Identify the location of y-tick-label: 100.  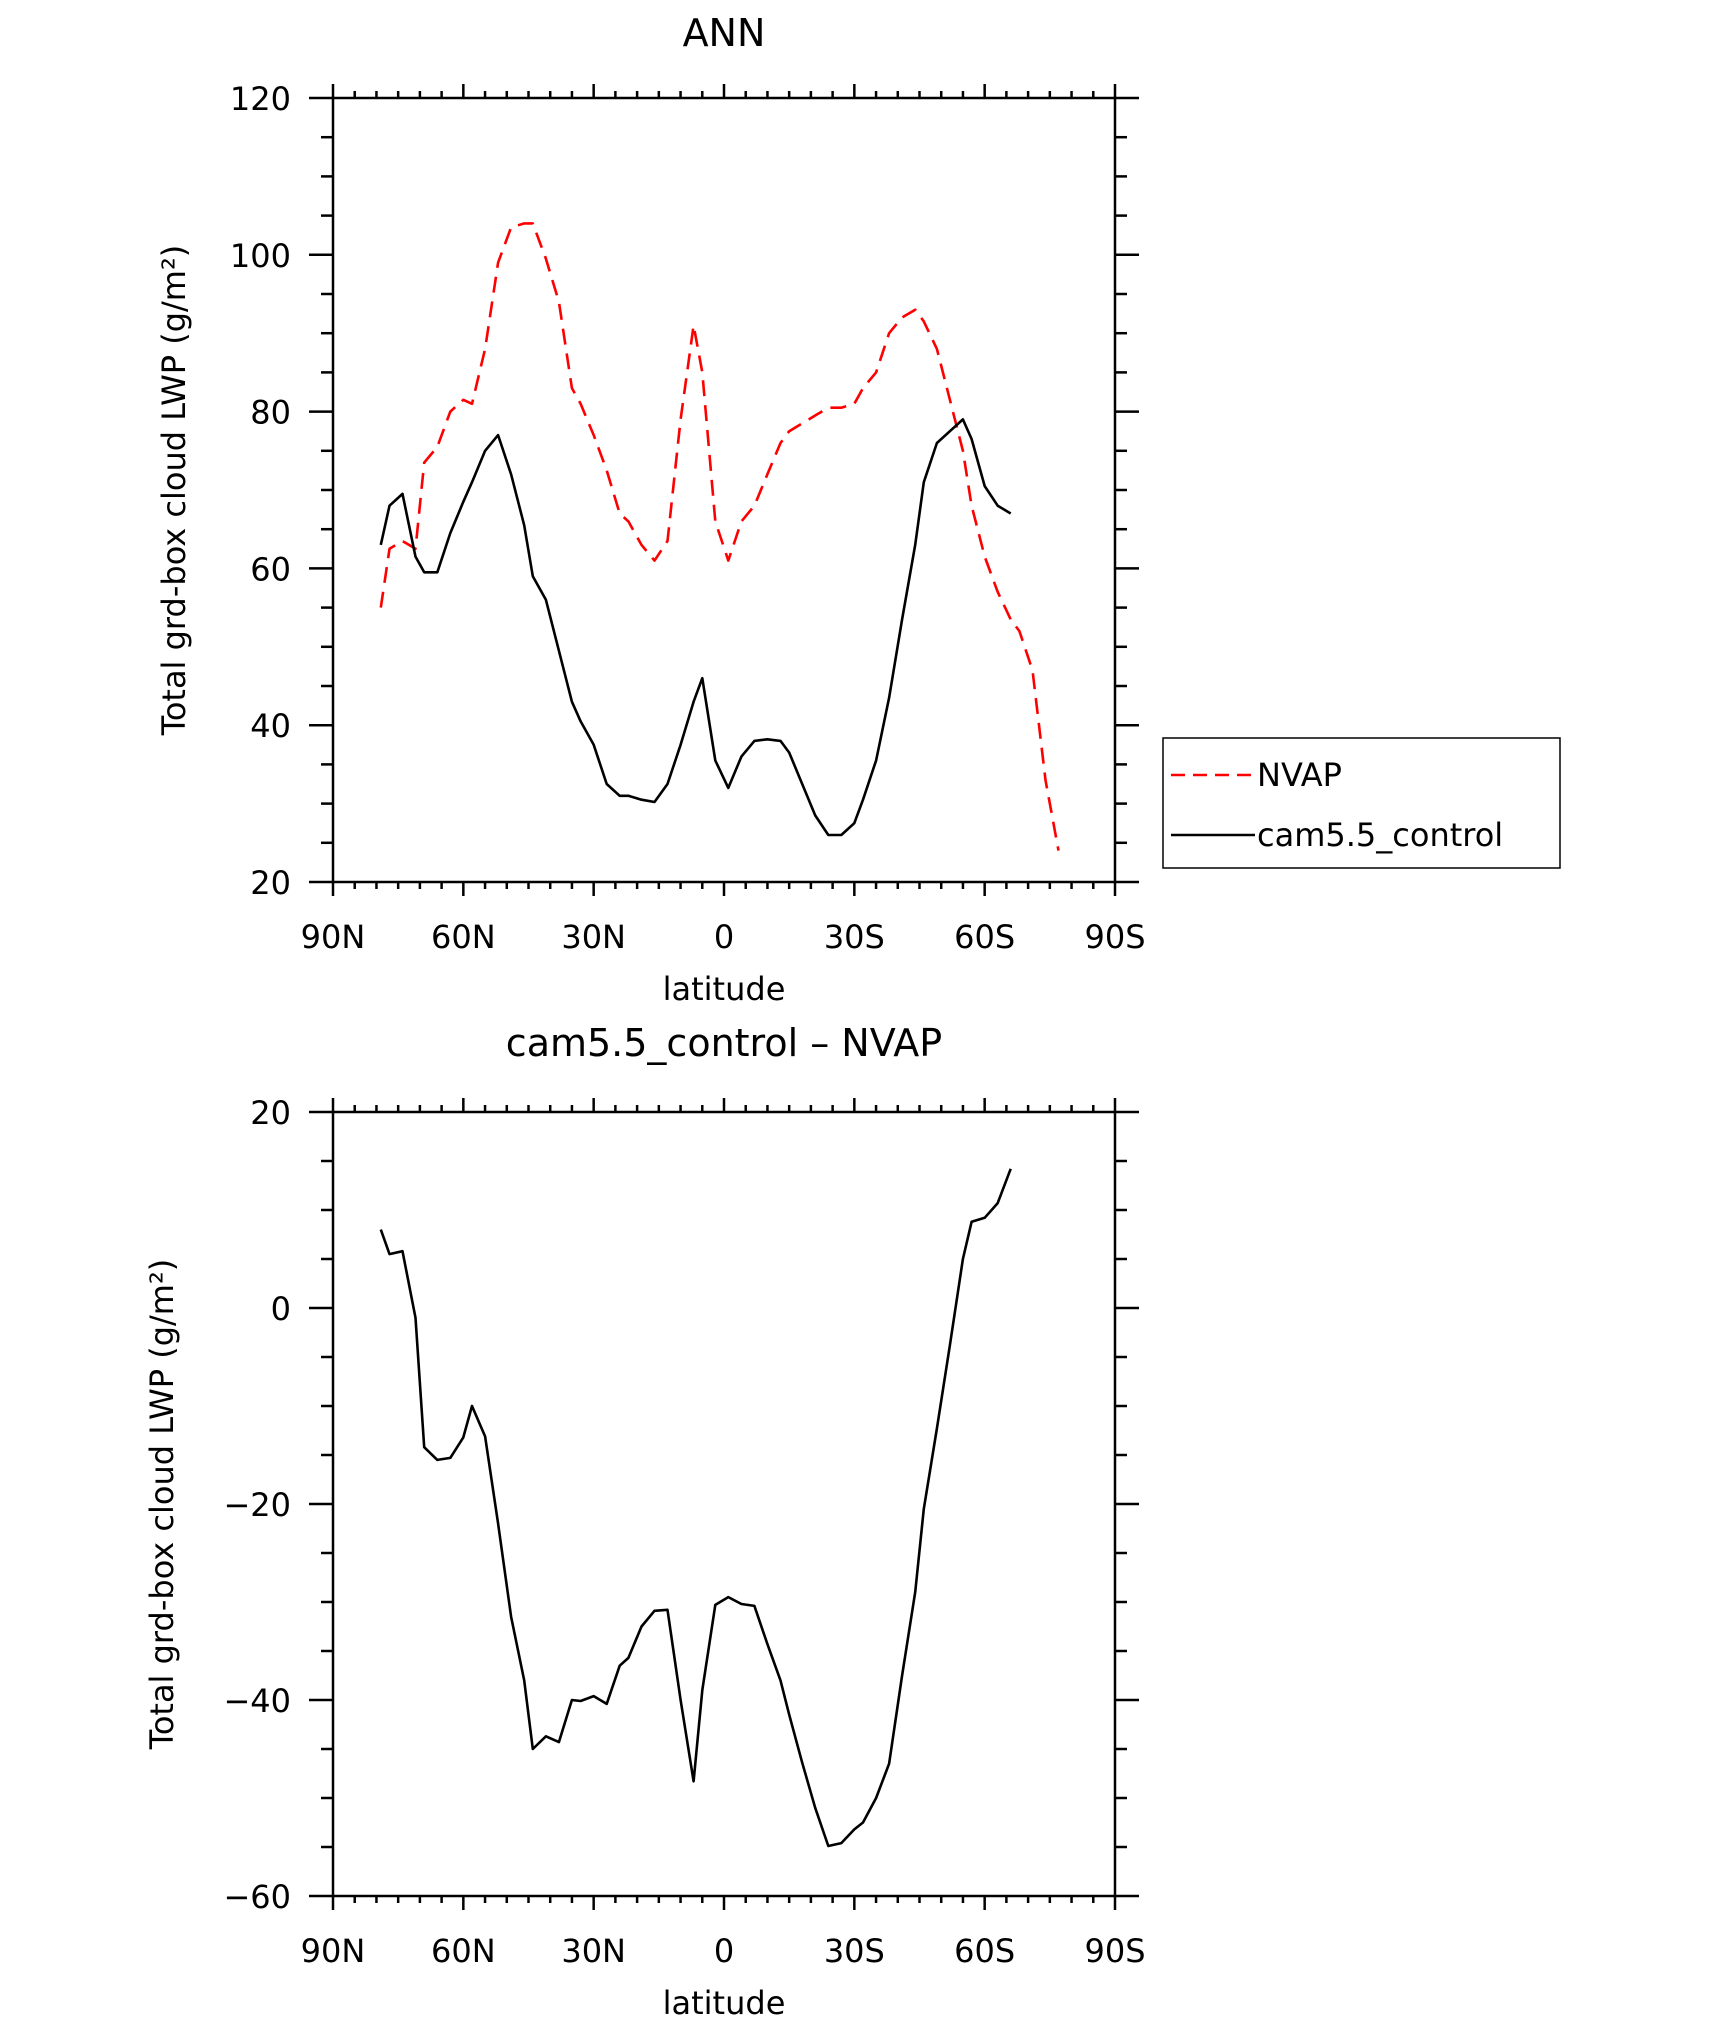
(260, 256).